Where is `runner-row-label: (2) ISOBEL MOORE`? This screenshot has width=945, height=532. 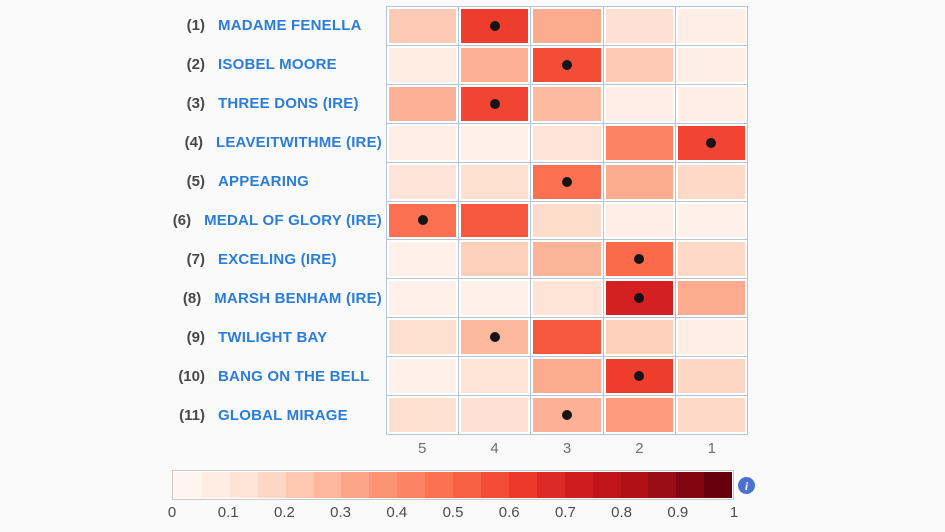 runner-row-label: (2) ISOBEL MOORE is located at coordinates (191, 64).